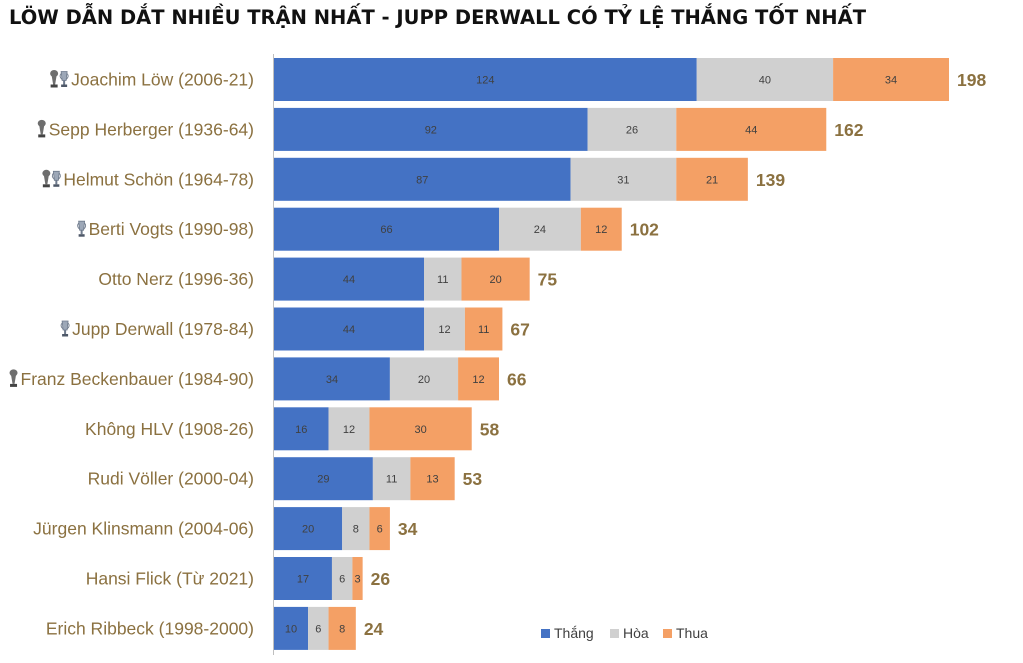  What do you see at coordinates (151, 129) in the screenshot?
I see `category-label: Sepp Herberger (1936-64)` at bounding box center [151, 129].